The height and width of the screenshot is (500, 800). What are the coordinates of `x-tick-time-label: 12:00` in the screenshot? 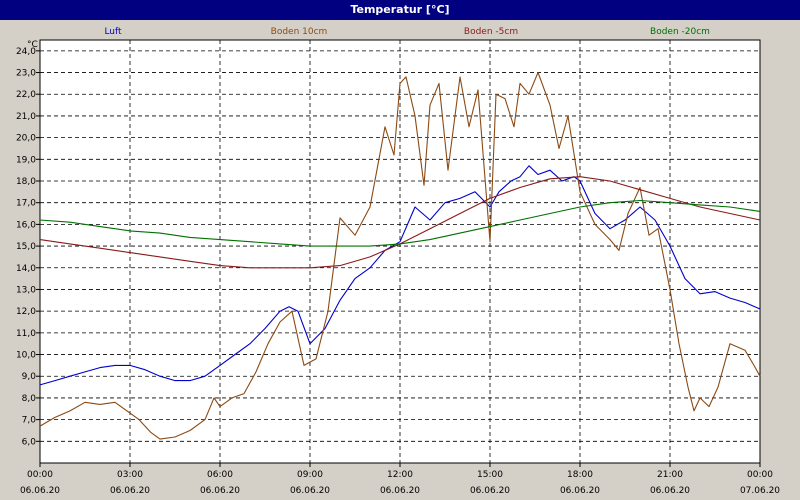 It's located at (400, 475).